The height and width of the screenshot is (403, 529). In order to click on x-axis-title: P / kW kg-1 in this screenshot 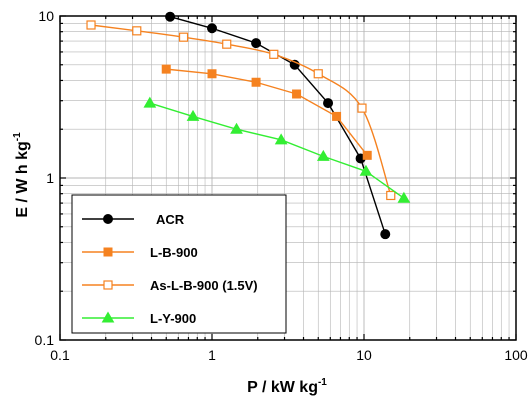, I will do `click(287, 386)`.